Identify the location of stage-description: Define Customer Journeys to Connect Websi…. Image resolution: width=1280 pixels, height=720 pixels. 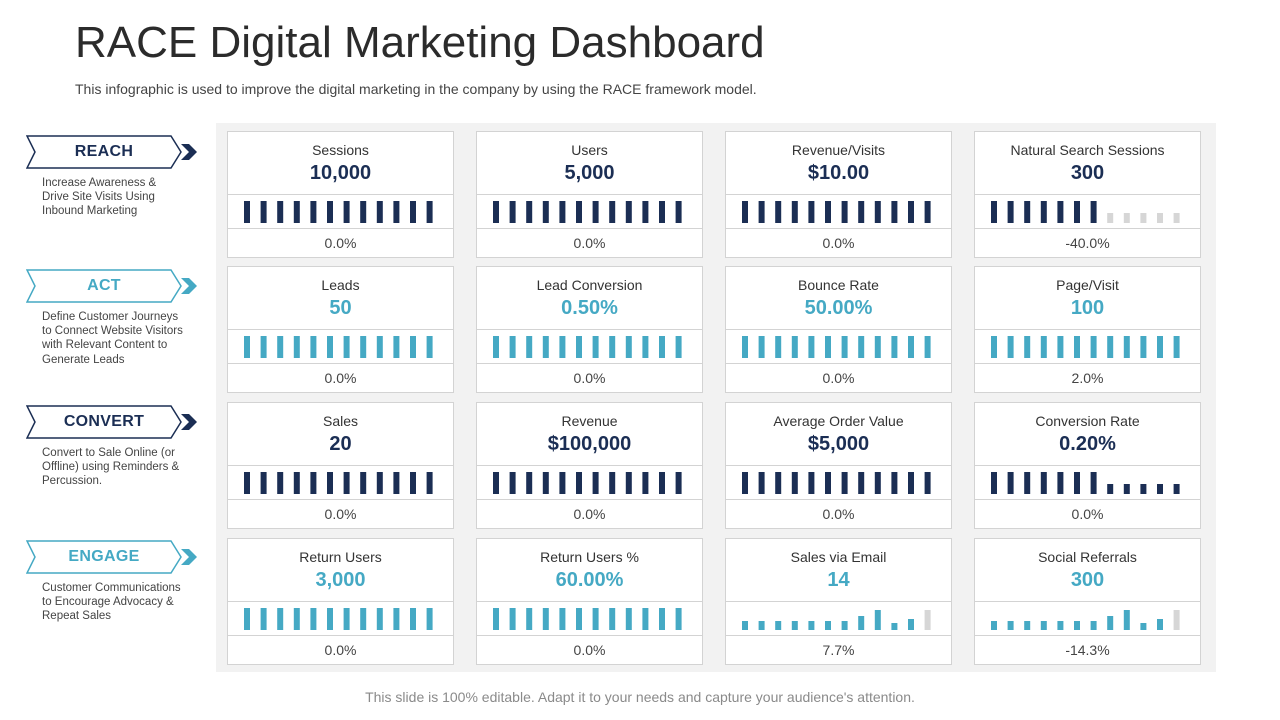
(127, 338).